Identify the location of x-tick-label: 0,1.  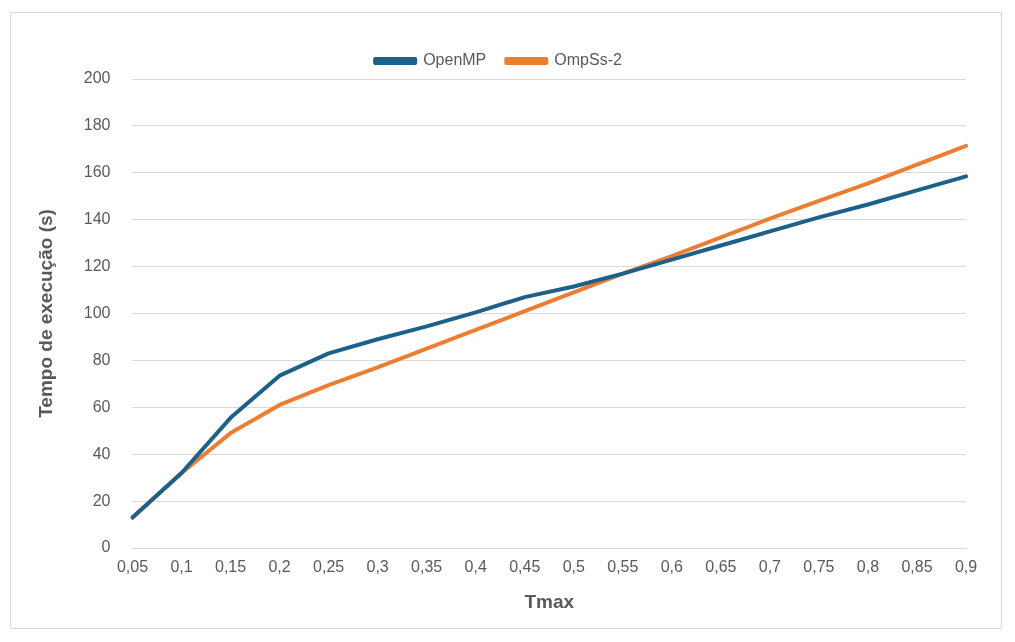
(181, 567).